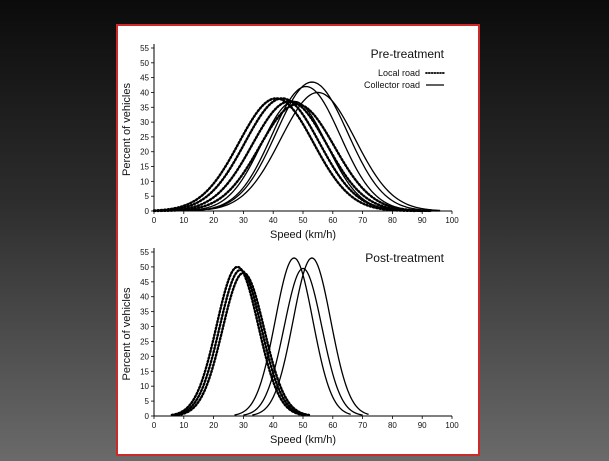 The height and width of the screenshot is (461, 609). What do you see at coordinates (399, 73) in the screenshot?
I see `legend-label: Local road` at bounding box center [399, 73].